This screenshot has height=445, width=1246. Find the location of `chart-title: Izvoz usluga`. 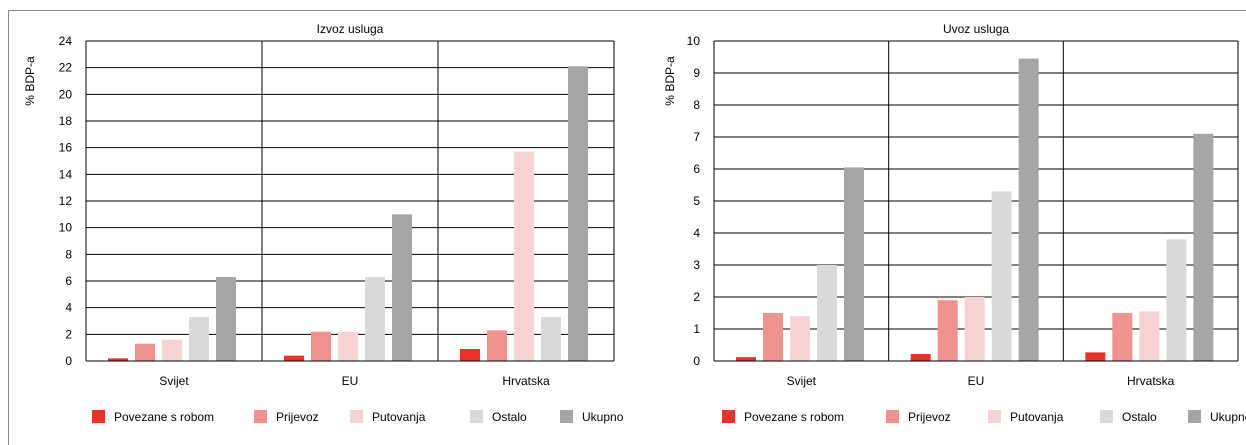

chart-title: Izvoz usluga is located at coordinates (350, 29).